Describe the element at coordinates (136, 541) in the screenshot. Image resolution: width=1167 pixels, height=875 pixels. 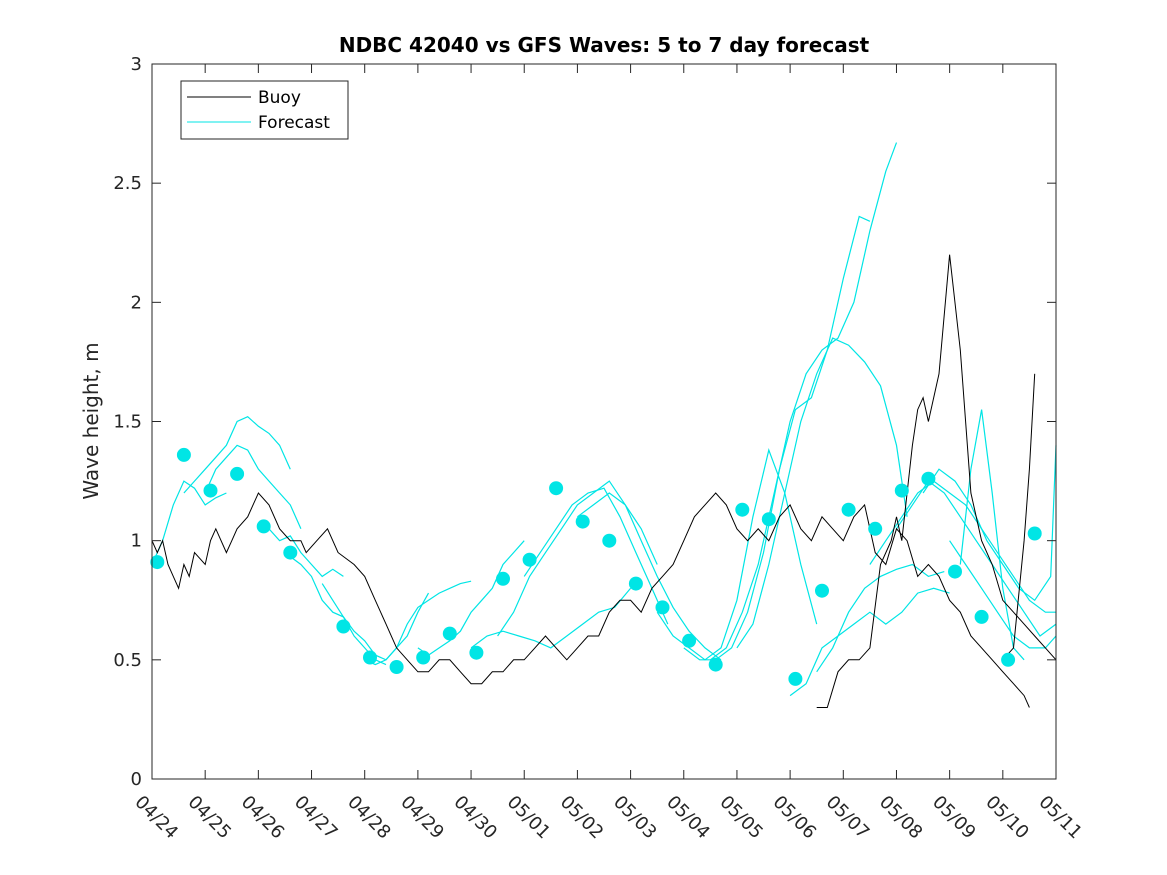
I see `y-tick-label: 1` at that location.